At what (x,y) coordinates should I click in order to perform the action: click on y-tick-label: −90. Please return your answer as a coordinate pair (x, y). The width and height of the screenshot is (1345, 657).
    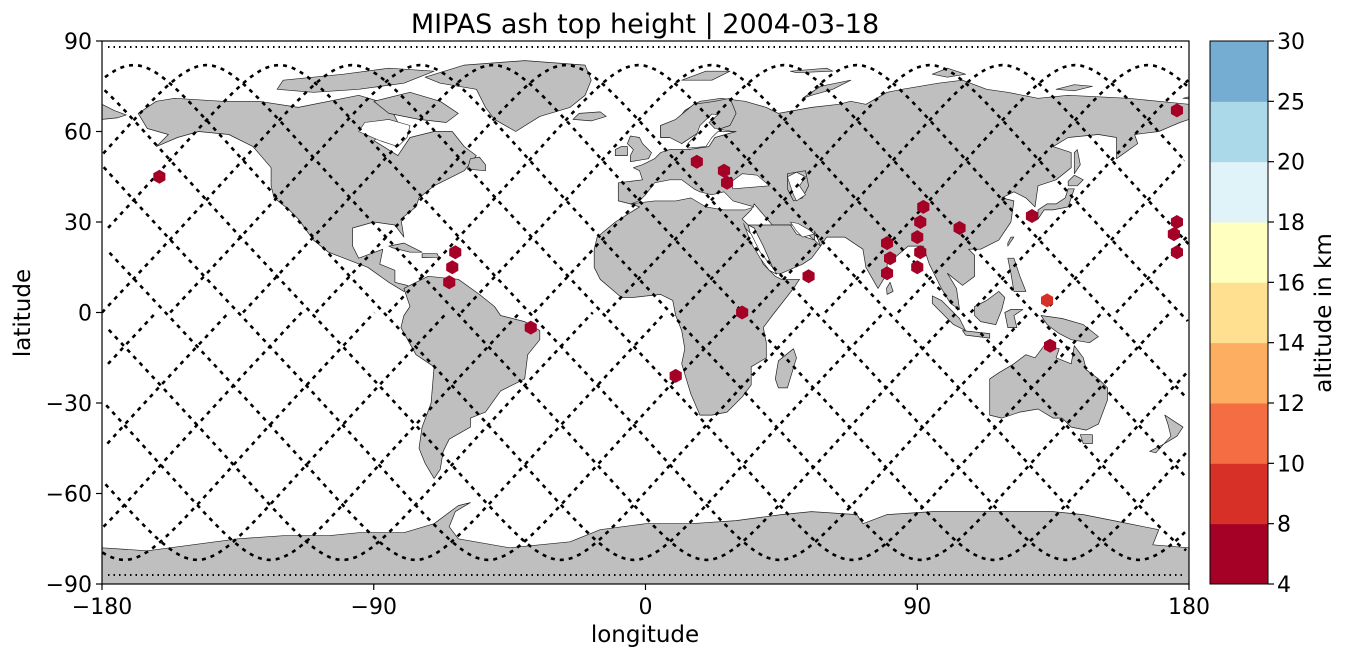
    Looking at the image, I should click on (69, 585).